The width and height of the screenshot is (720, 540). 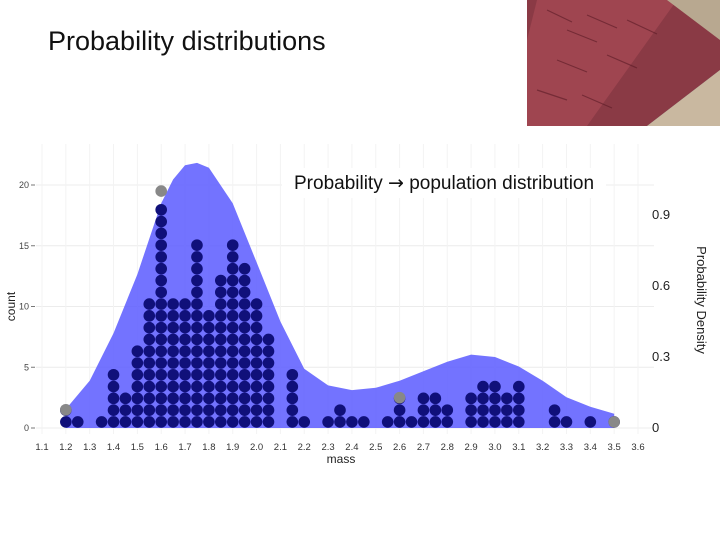 What do you see at coordinates (399, 447) in the screenshot?
I see `x-tick-label: 2.6` at bounding box center [399, 447].